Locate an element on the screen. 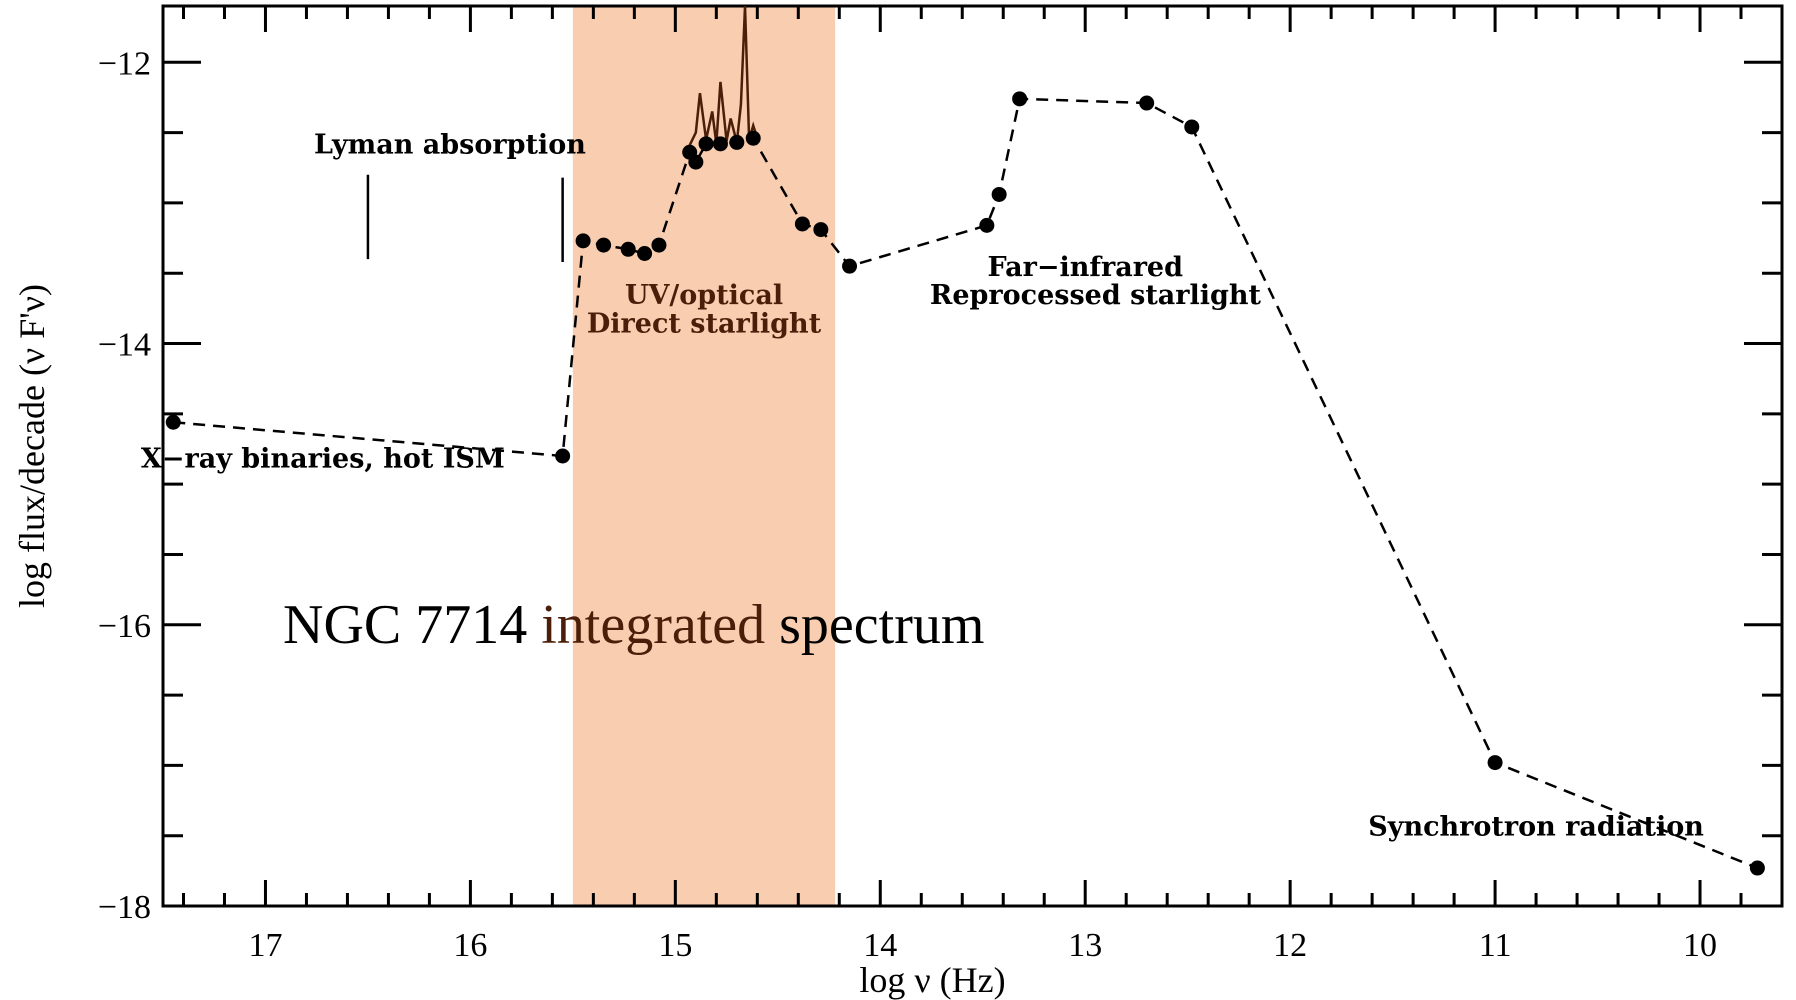  annotation-label: Direct starlight is located at coordinates (704, 323).